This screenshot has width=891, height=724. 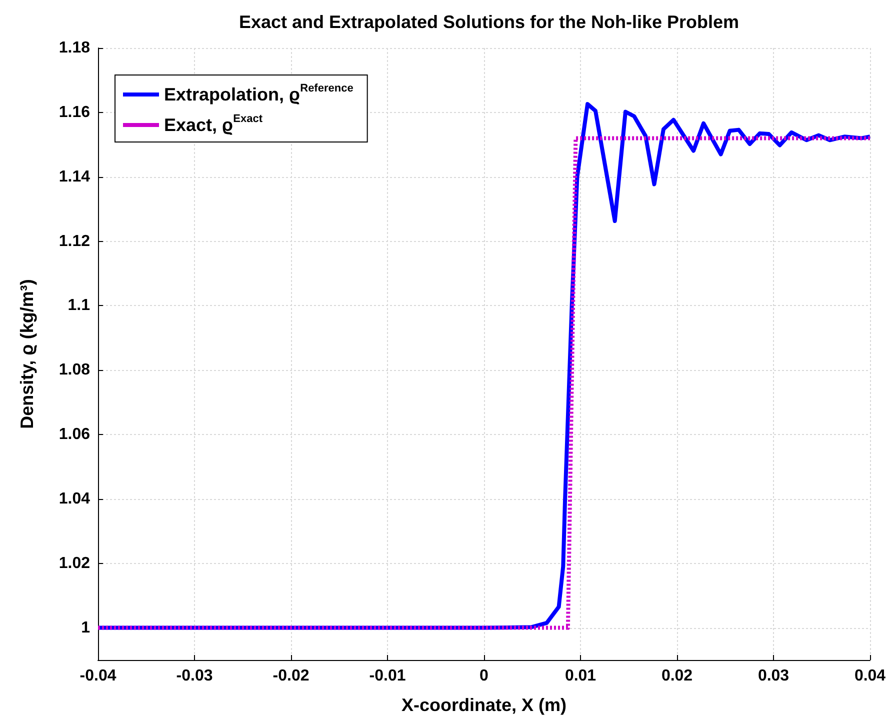 What do you see at coordinates (74, 435) in the screenshot?
I see `y-tick-label: 1.06` at bounding box center [74, 435].